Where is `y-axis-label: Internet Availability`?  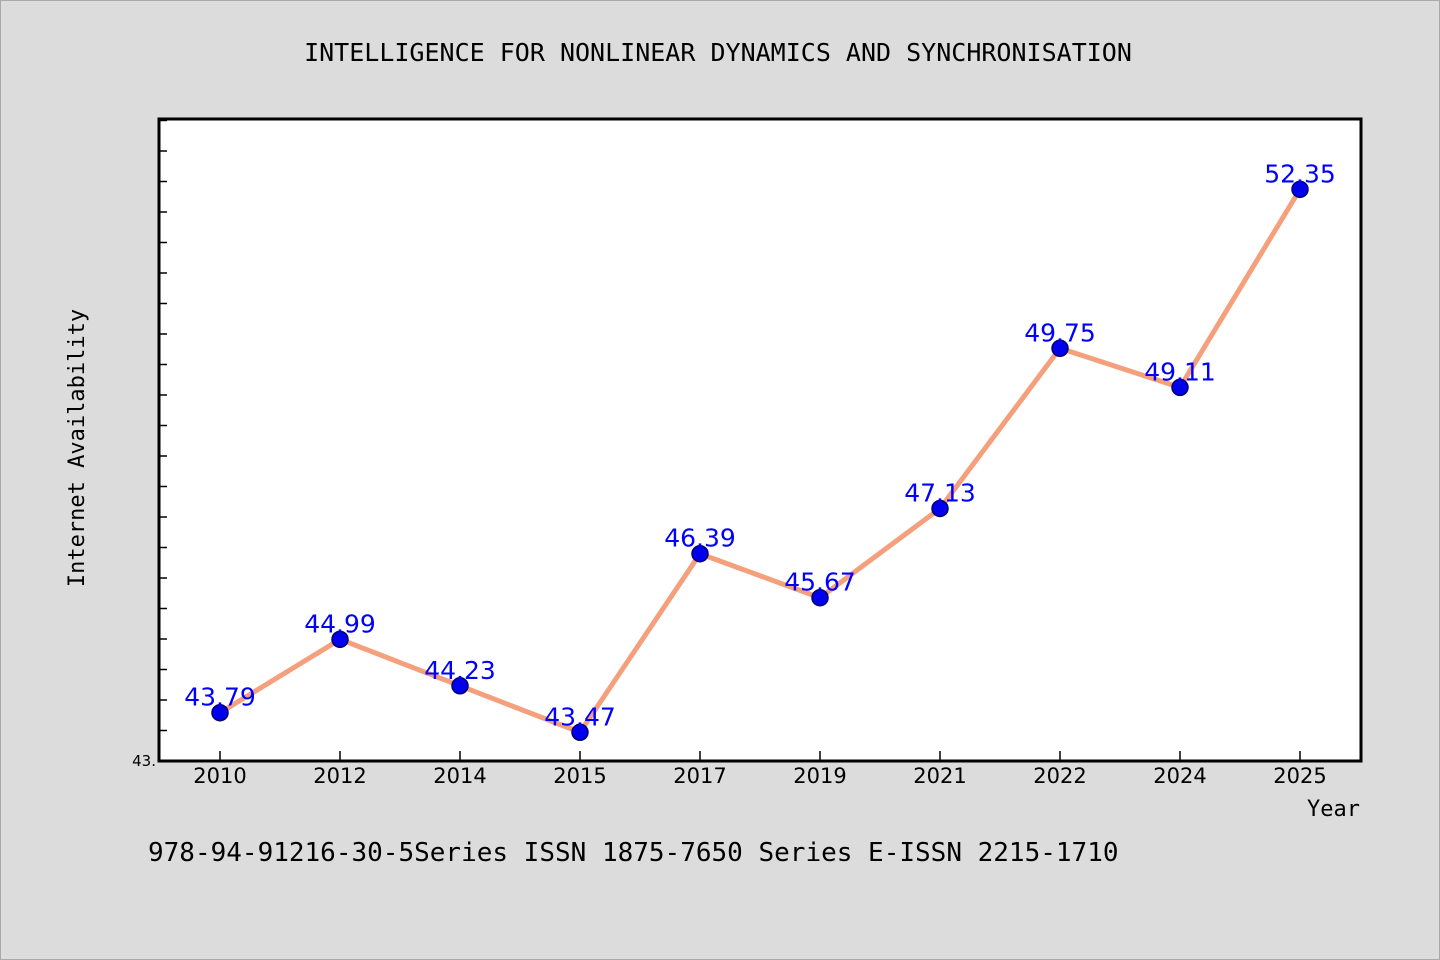
y-axis-label: Internet Availability is located at coordinates (77, 448).